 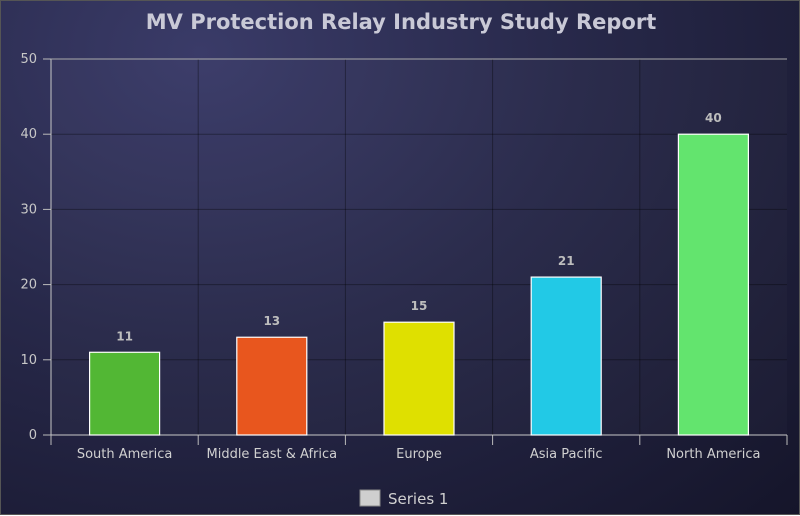 I want to click on bar-europe, so click(x=419, y=378).